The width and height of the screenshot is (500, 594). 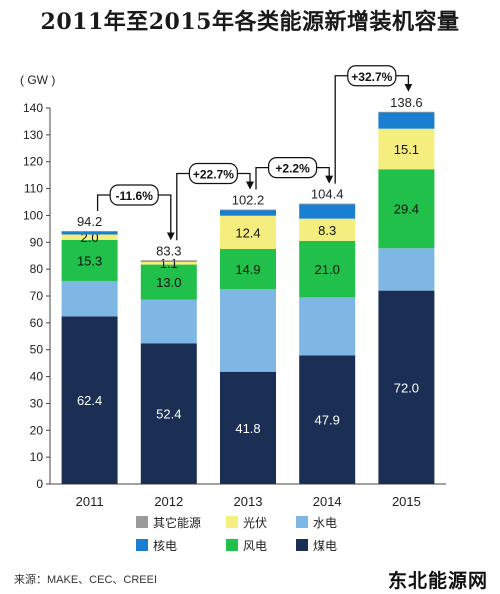 What do you see at coordinates (438, 581) in the screenshot?
I see `watermark: 东北能源网` at bounding box center [438, 581].